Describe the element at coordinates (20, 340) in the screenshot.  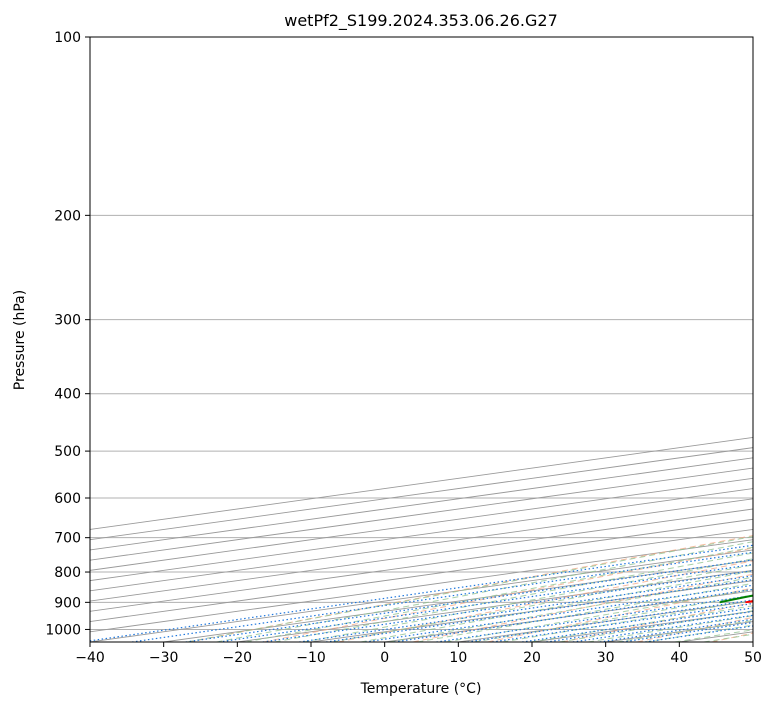
I see `y-axis-label: Pressure (hPa)` at that location.